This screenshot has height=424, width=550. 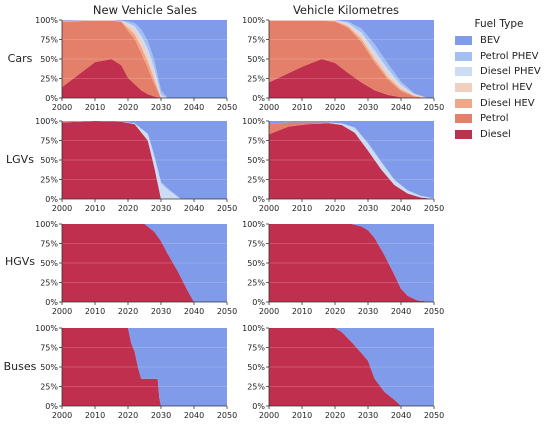 I want to click on panel-cars-vehicle-kilometres: 0% 25% 50% 75% 100% 2000 2010 2020 2030 2040 2050, so click(x=343, y=64).